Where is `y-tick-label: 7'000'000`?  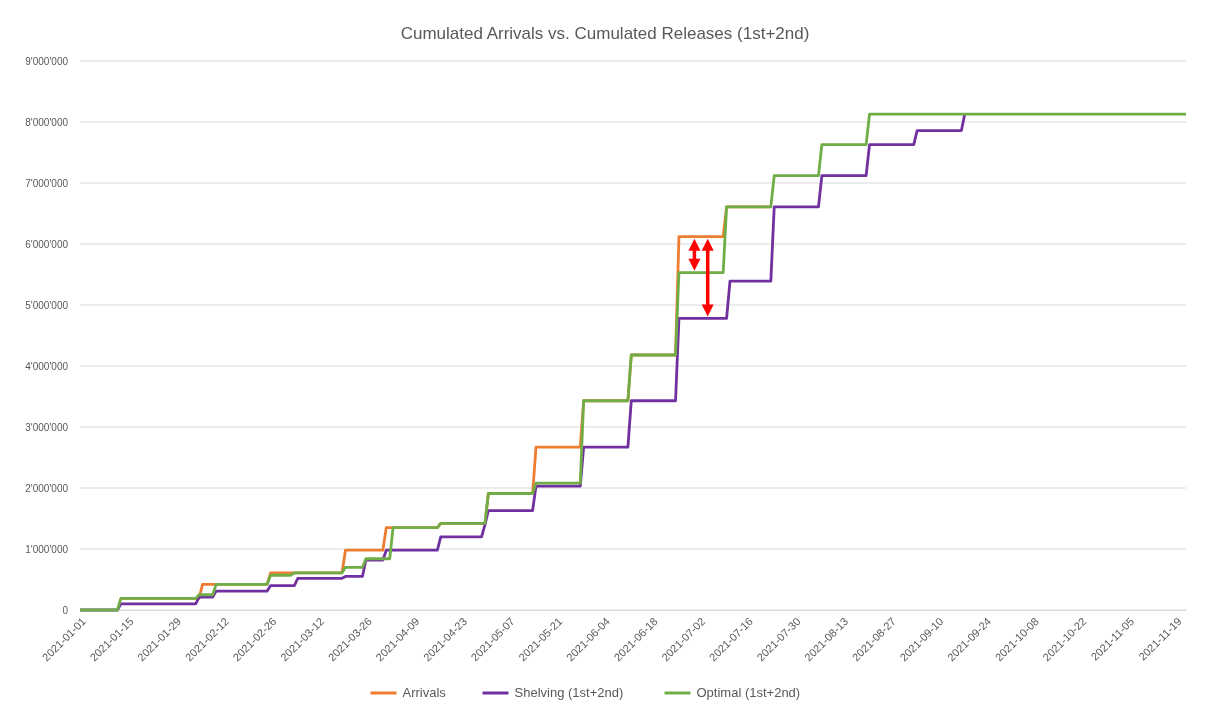
y-tick-label: 7'000'000 is located at coordinates (47, 183).